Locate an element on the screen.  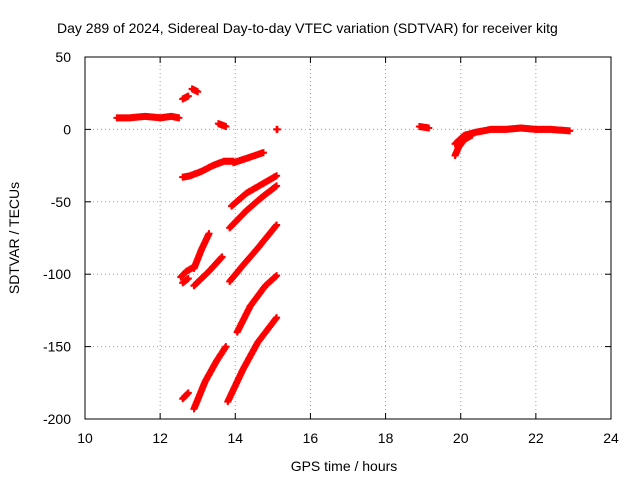
series-s11 is located at coordinates (254, 191).